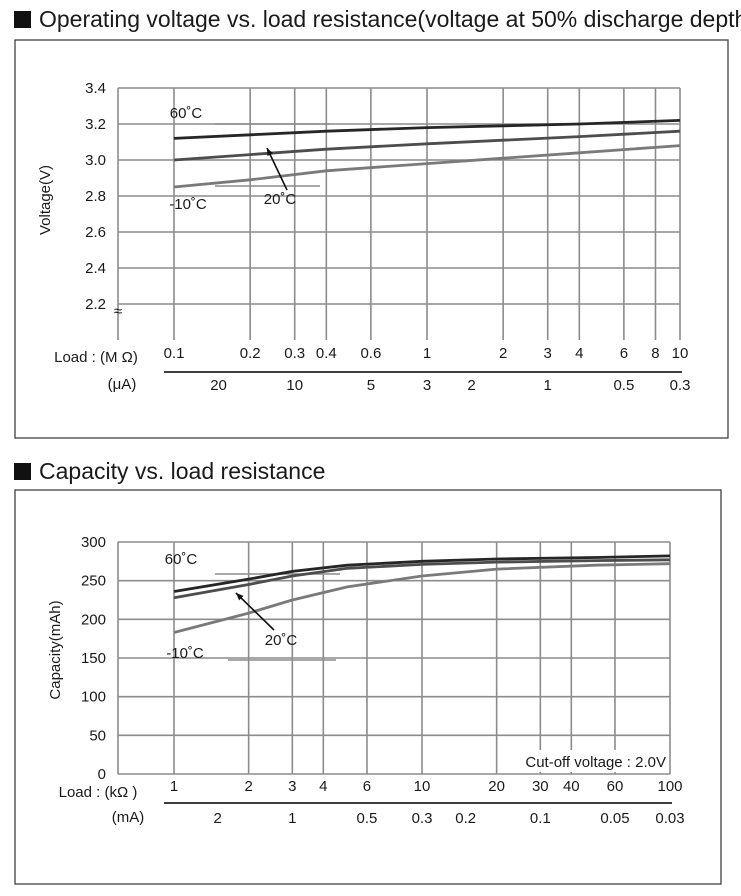 The height and width of the screenshot is (896, 741). What do you see at coordinates (95, 160) in the screenshot?
I see `y-tick-label: 3.0` at bounding box center [95, 160].